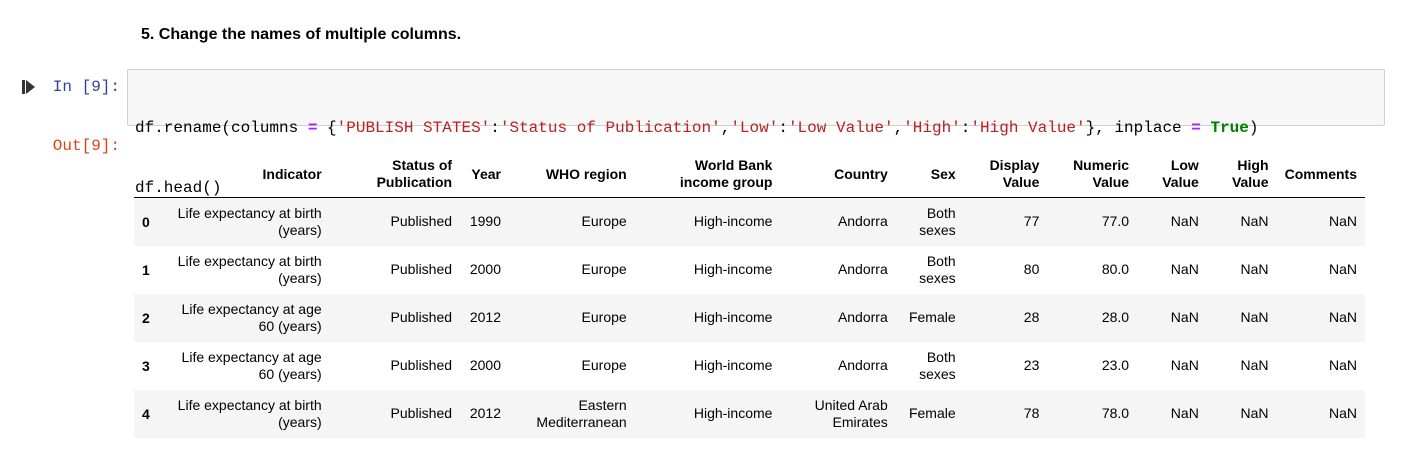 The width and height of the screenshot is (1402, 460). I want to click on code-token: 'High Value', so click(1028, 128).